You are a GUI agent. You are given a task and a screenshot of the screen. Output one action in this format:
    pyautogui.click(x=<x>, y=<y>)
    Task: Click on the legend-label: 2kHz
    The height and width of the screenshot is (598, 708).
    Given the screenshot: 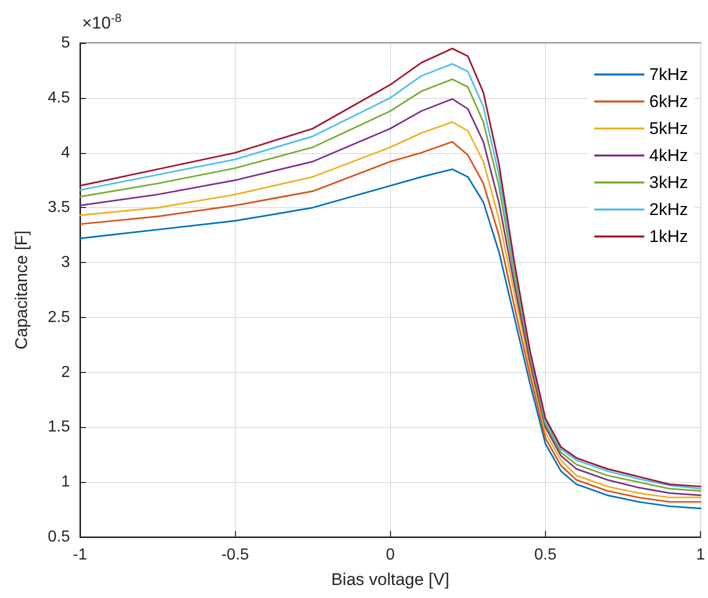 What is the action you would take?
    pyautogui.click(x=668, y=209)
    